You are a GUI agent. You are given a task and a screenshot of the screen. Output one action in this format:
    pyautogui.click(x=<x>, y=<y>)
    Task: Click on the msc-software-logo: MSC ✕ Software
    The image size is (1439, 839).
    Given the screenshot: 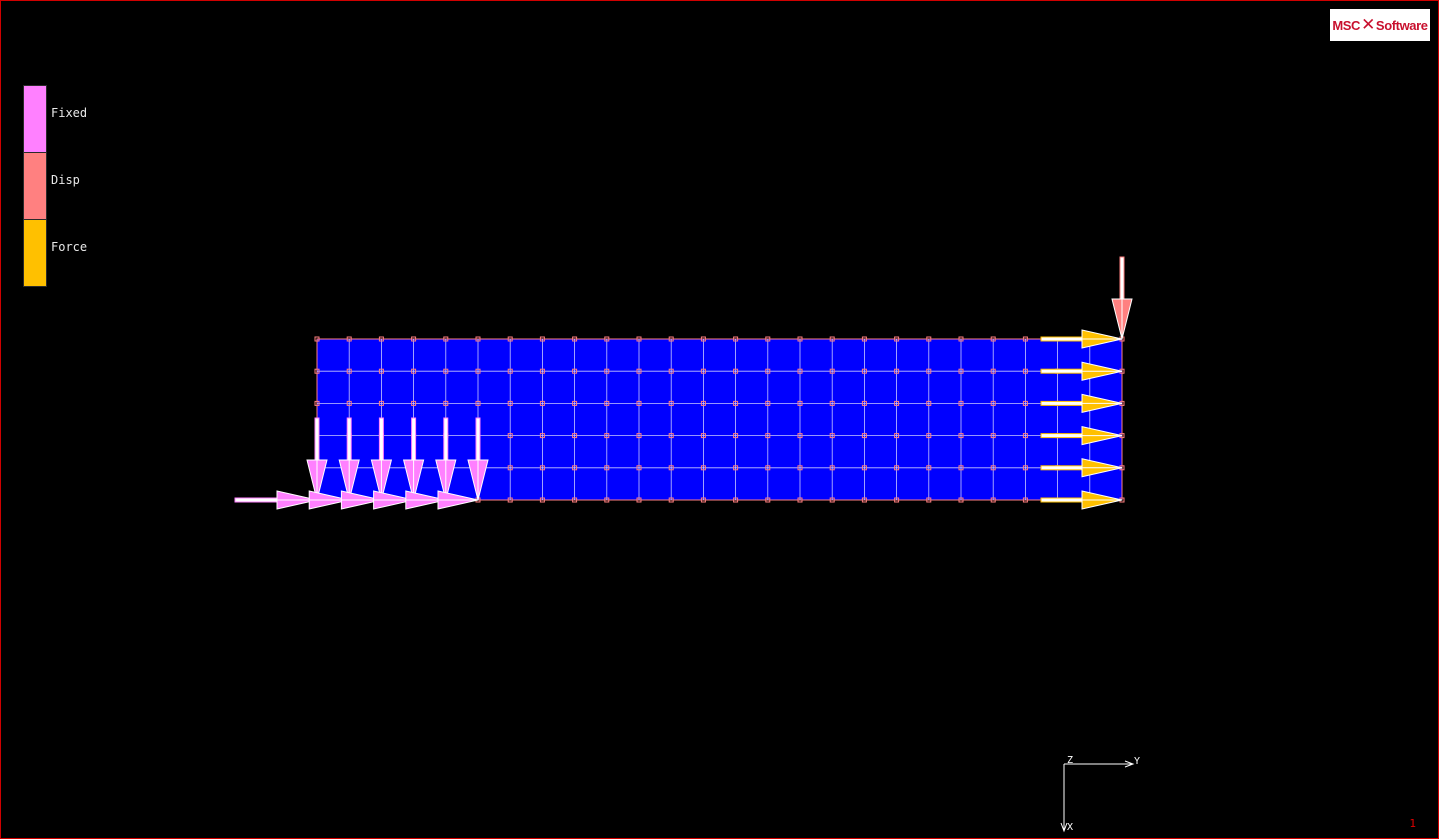 What is the action you would take?
    pyautogui.click(x=1380, y=25)
    